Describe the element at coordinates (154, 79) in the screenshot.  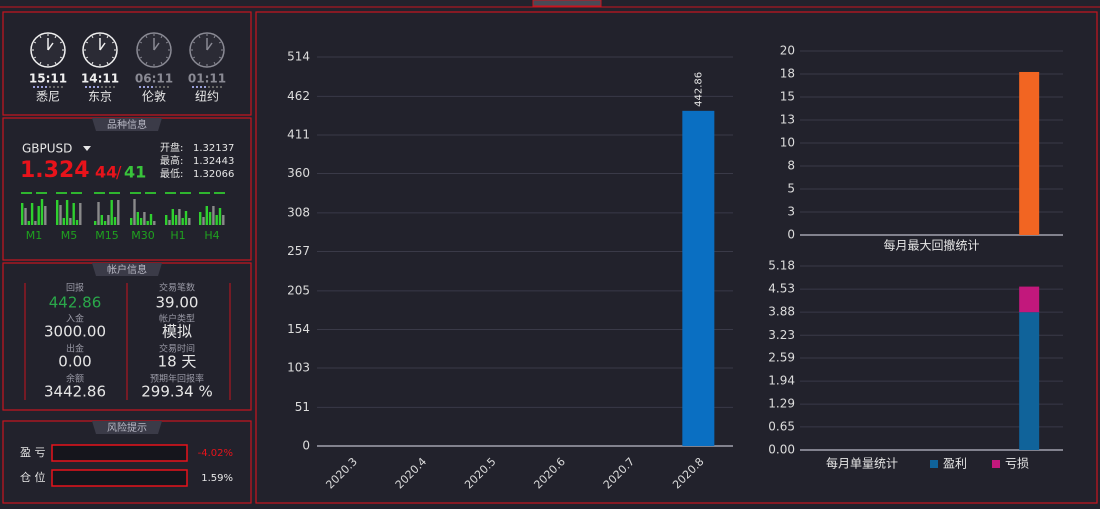
I see `clock-time: 06:11` at that location.